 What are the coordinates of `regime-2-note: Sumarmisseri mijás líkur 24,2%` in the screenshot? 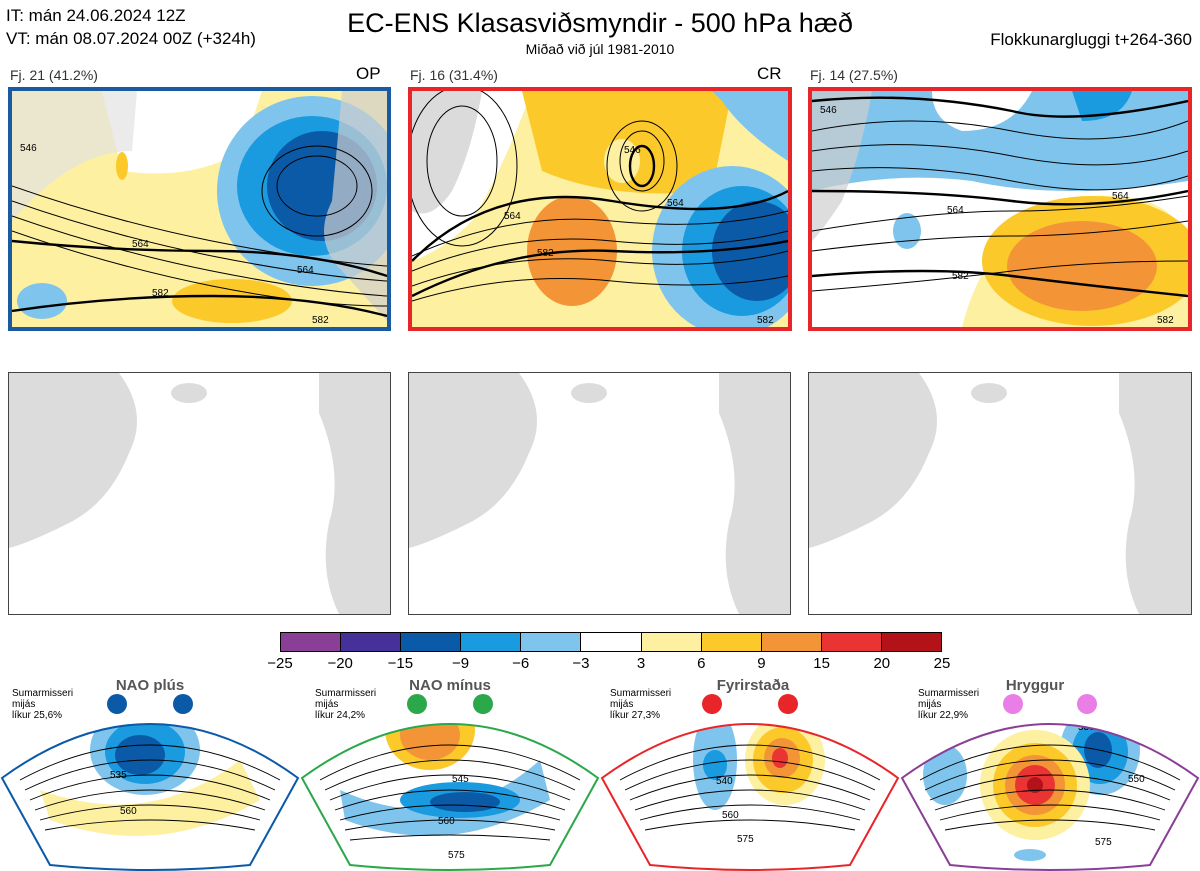 It's located at (346, 704).